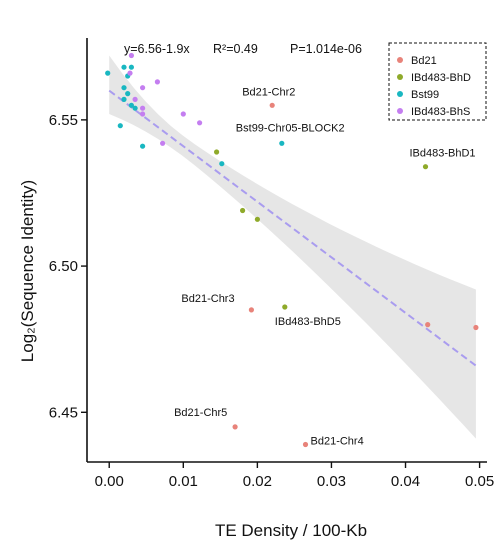 The height and width of the screenshot is (555, 495). Describe the element at coordinates (308, 322) in the screenshot. I see `annotation-ibd483-bhd5: IBd483-BhD5` at that location.